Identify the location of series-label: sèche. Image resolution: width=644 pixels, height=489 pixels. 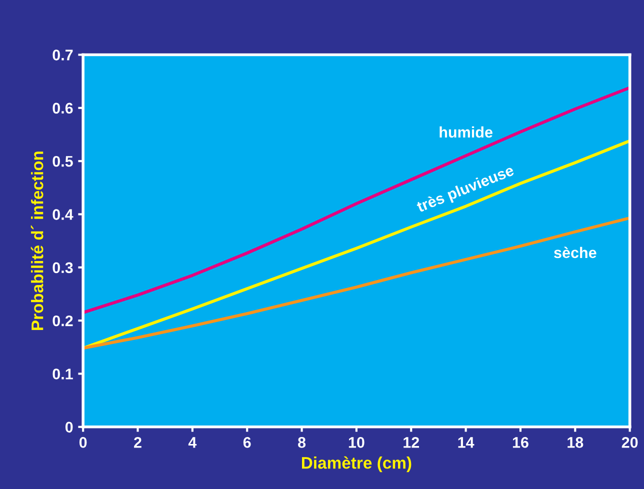
(575, 252).